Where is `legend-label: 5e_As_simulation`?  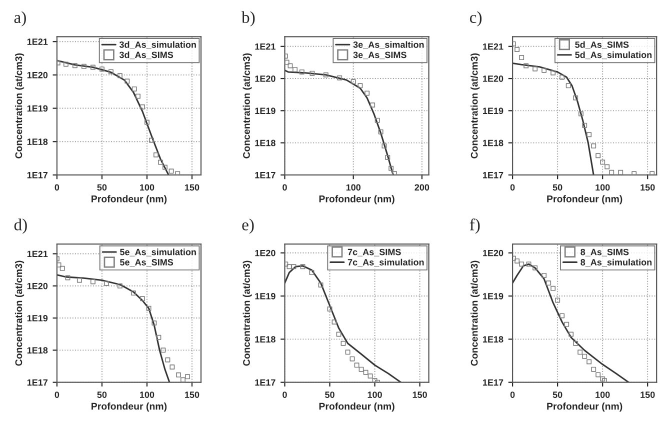 legend-label: 5e_As_simulation is located at coordinates (158, 252).